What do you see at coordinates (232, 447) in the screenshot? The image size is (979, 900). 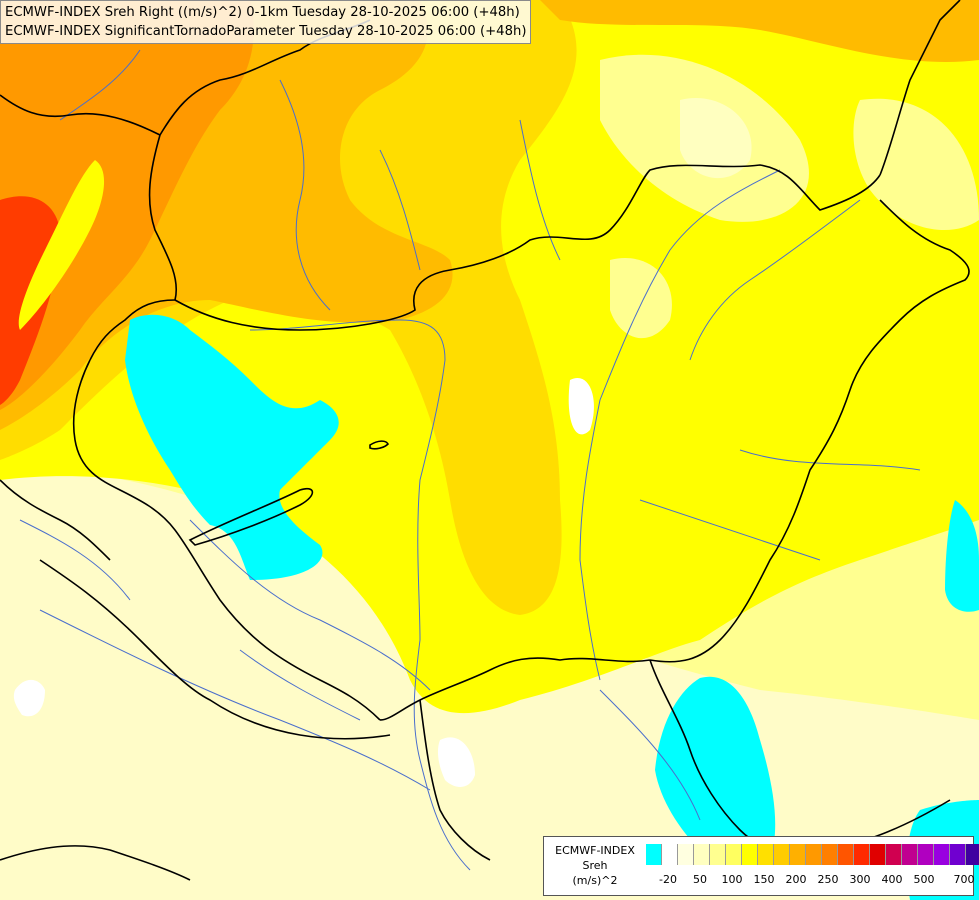 I see `field-cyan-west` at bounding box center [232, 447].